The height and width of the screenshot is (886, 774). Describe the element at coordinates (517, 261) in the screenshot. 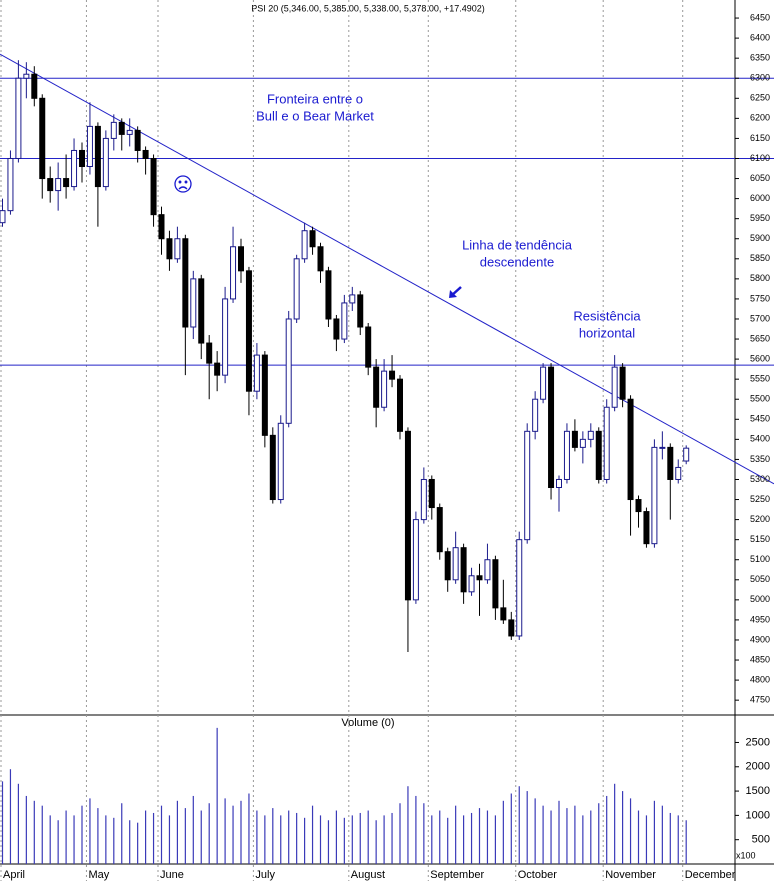

I see `annotation: descendente` at that location.